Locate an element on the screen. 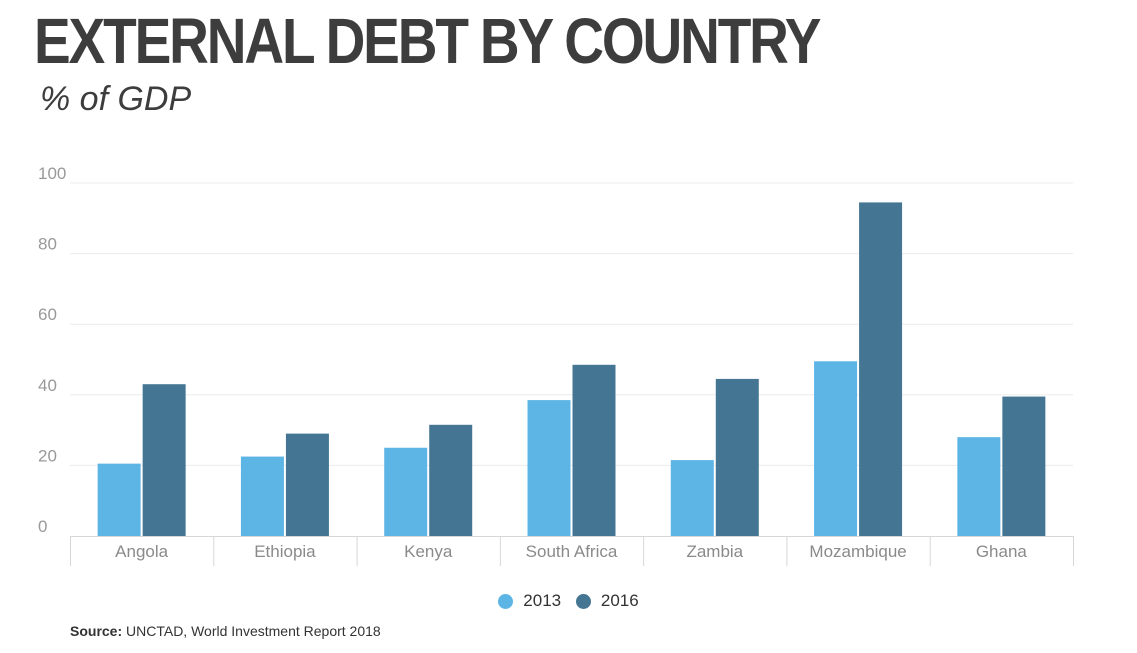 This screenshot has height=653, width=1137. bar-ethiopia-2016 is located at coordinates (307, 484).